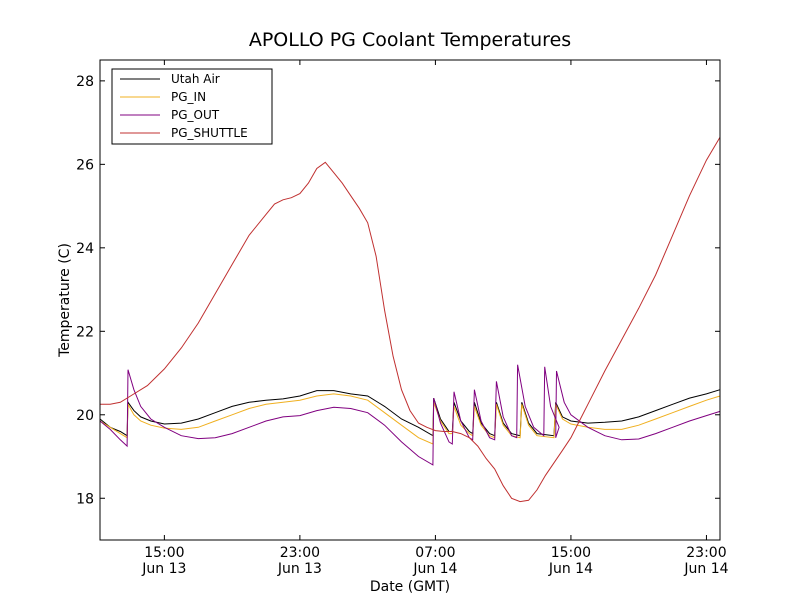 Image resolution: width=800 pixels, height=600 pixels. What do you see at coordinates (85, 499) in the screenshot?
I see `y-tick-label: 18` at bounding box center [85, 499].